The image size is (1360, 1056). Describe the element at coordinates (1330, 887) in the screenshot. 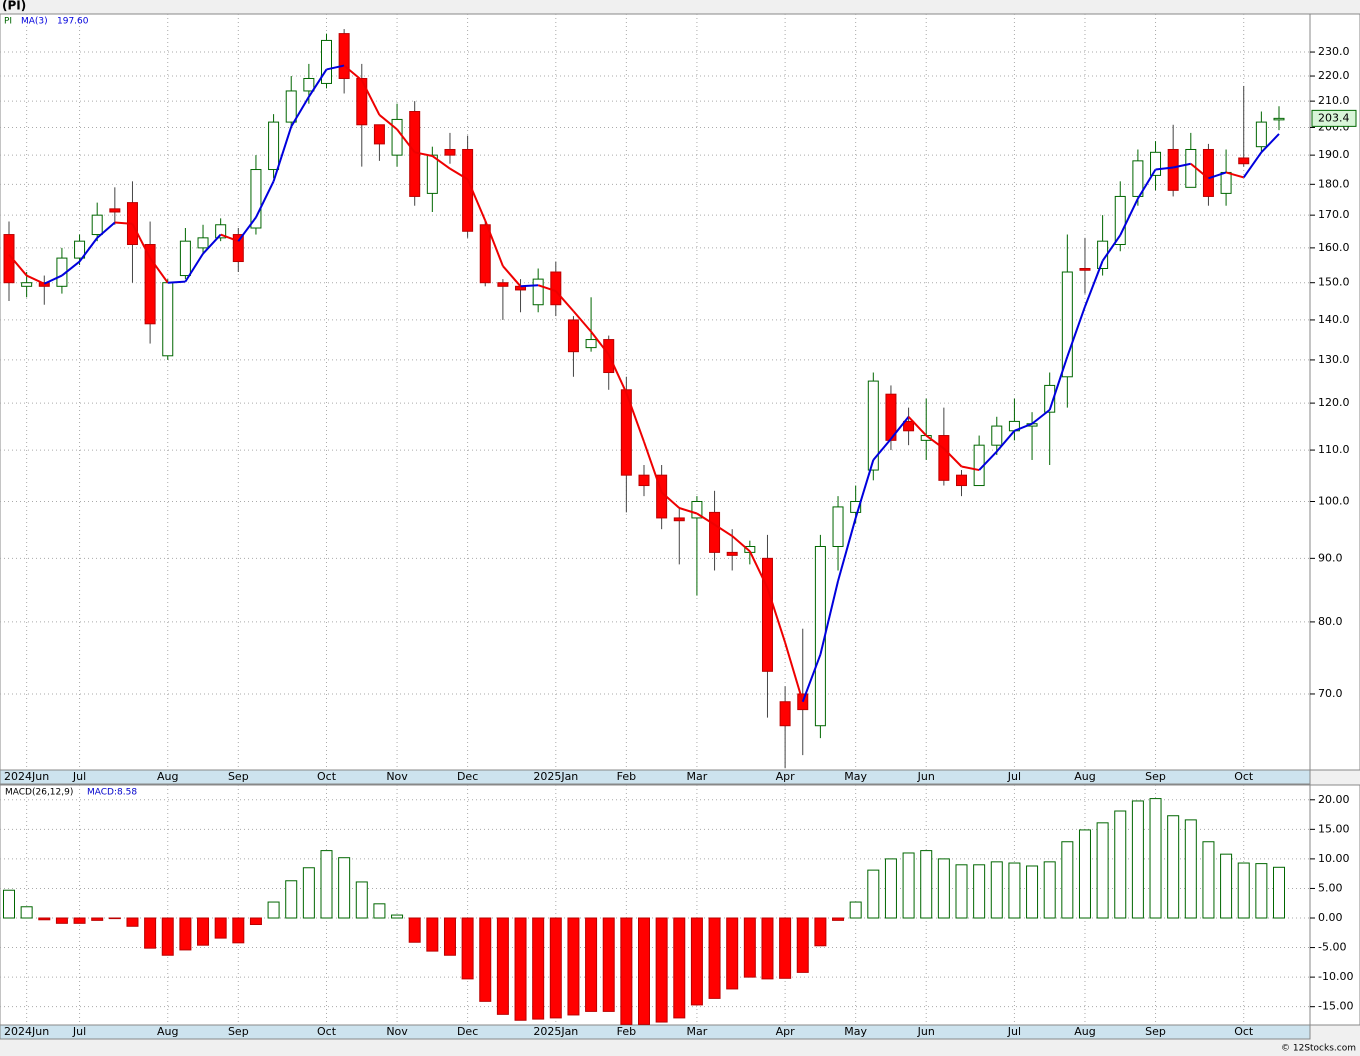

I see `y-tick-label: 5.00` at that location.